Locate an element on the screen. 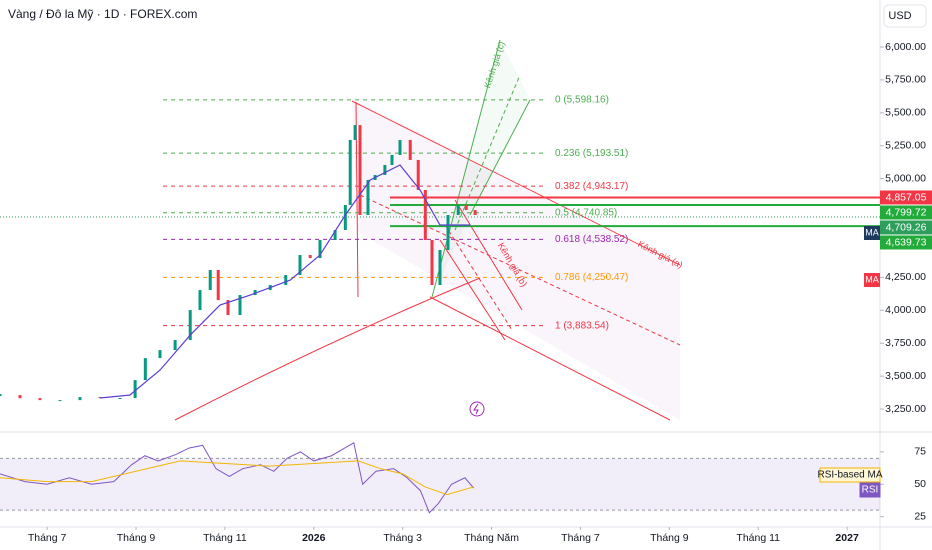 The image size is (932, 550). legend-label: RSI-based MA is located at coordinates (849, 475).